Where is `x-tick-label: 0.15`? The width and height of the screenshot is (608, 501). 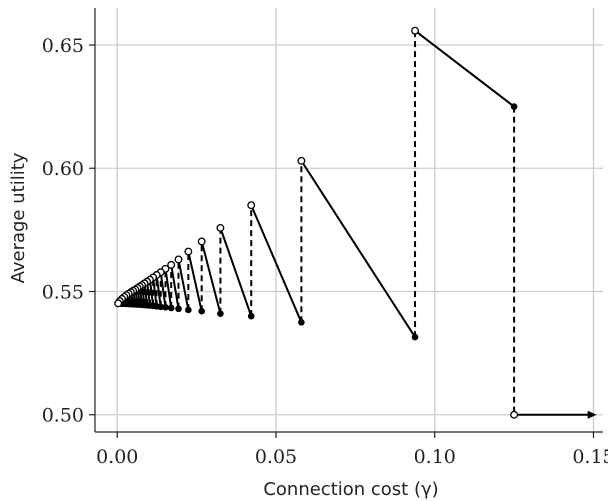
x-tick-label: 0.15 is located at coordinates (590, 457).